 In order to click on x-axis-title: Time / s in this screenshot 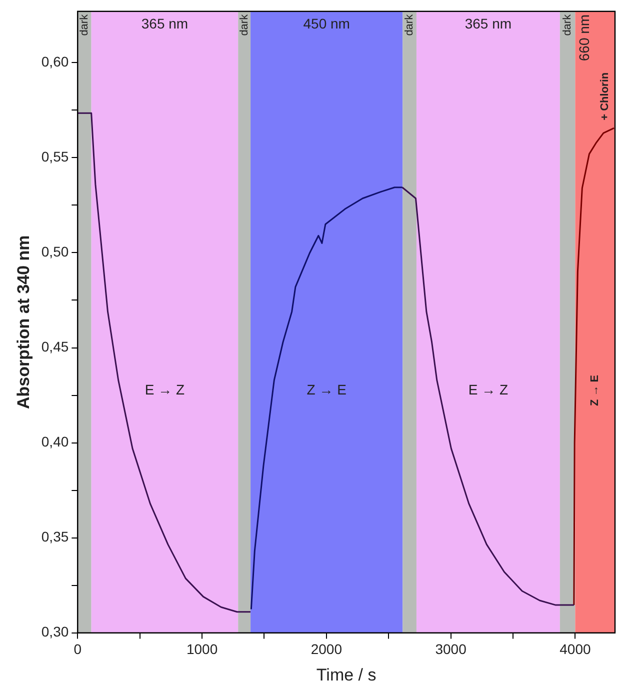, I will do `click(346, 674)`.